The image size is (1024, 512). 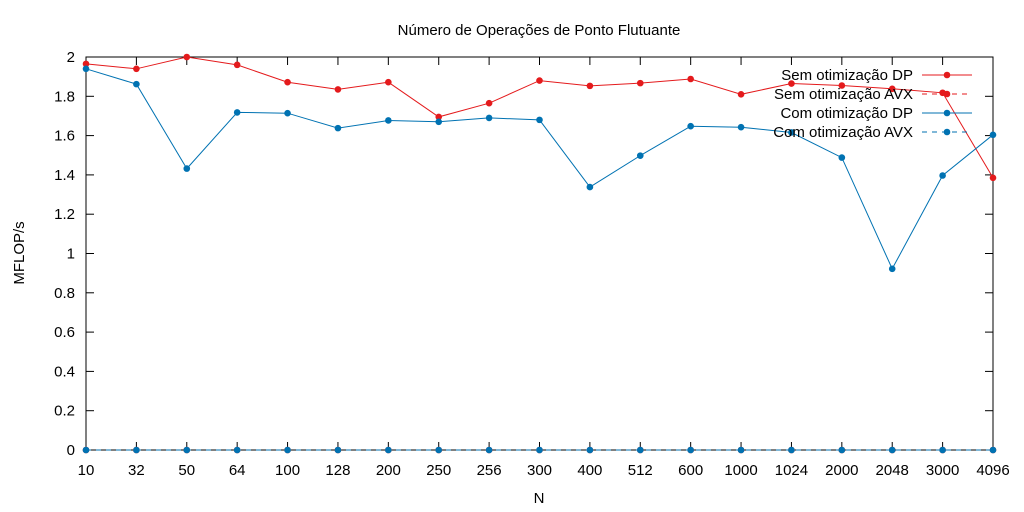 I want to click on x-tick-label: 32, so click(x=136, y=470).